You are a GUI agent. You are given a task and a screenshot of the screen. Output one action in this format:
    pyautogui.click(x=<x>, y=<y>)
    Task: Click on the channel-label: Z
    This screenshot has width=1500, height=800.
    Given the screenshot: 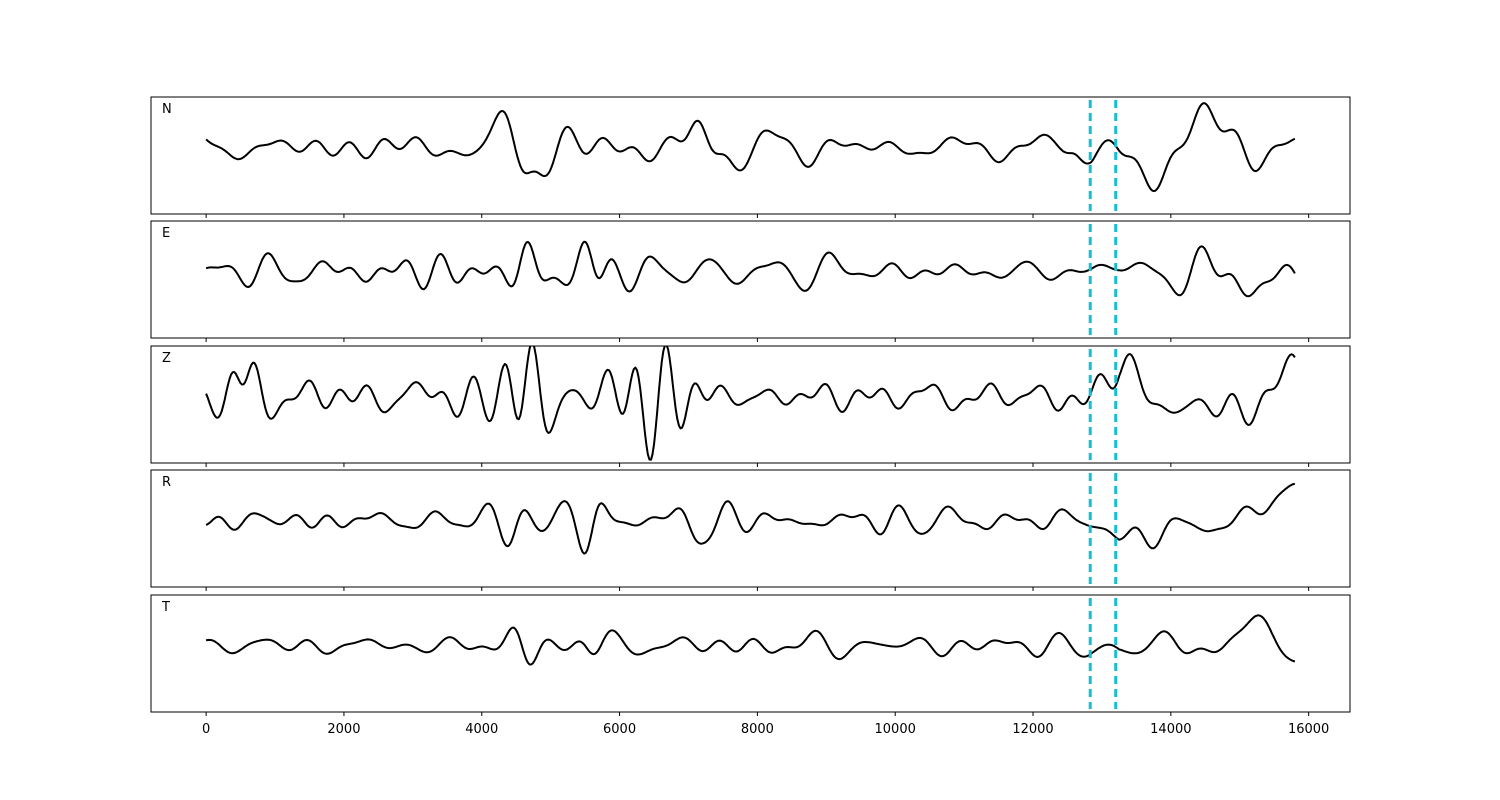 What is the action you would take?
    pyautogui.click(x=166, y=358)
    